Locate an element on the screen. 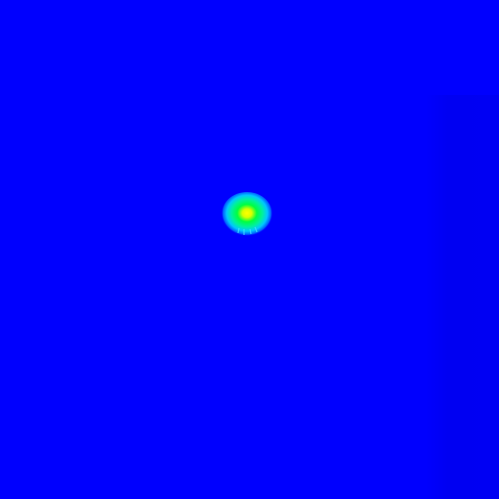 The height and width of the screenshot is (499, 499). hotspot-glow is located at coordinates (247, 215).